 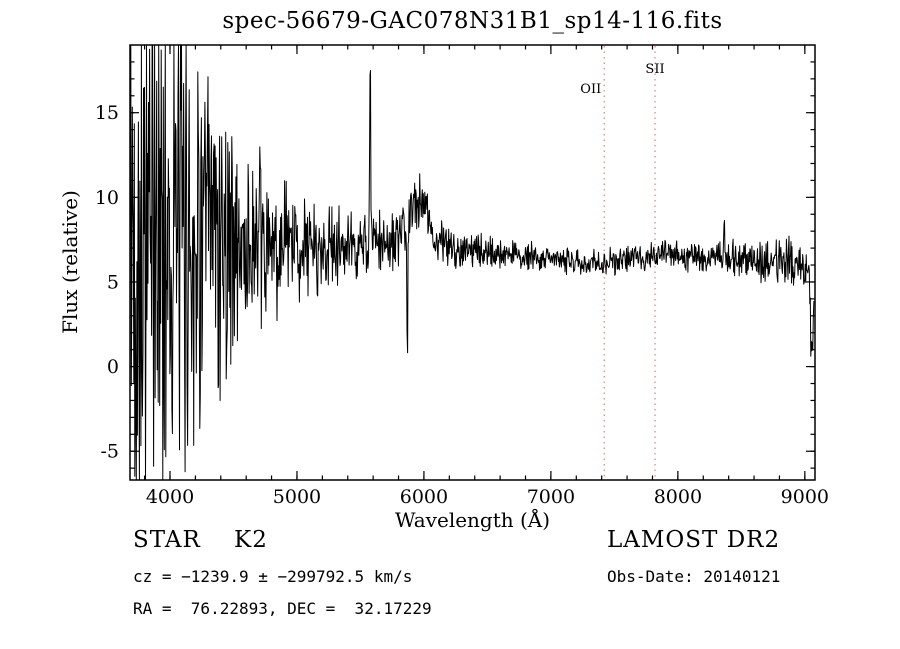 I want to click on plot-title: spec-56679-GAC078N31B1_sp14-116.fits, so click(x=472, y=21).